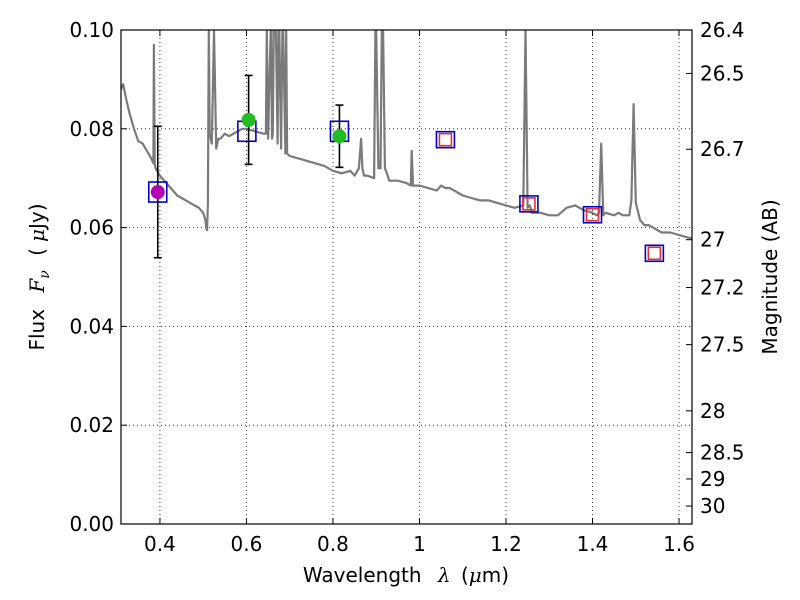 The image size is (800, 600). I want to click on y2-tick-label: 27, so click(712, 240).